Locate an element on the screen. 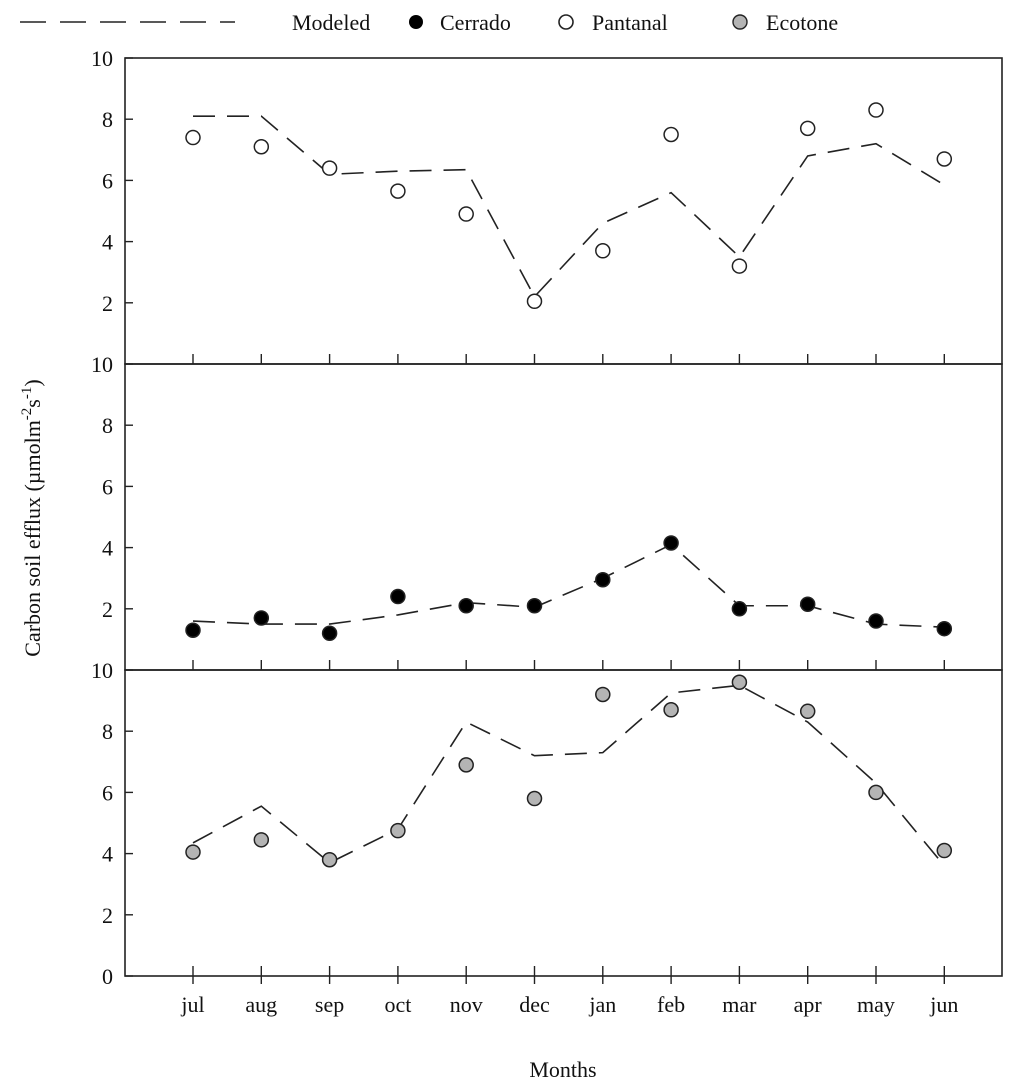  y-axis-title-sup1: -2 is located at coordinates (27, 414).